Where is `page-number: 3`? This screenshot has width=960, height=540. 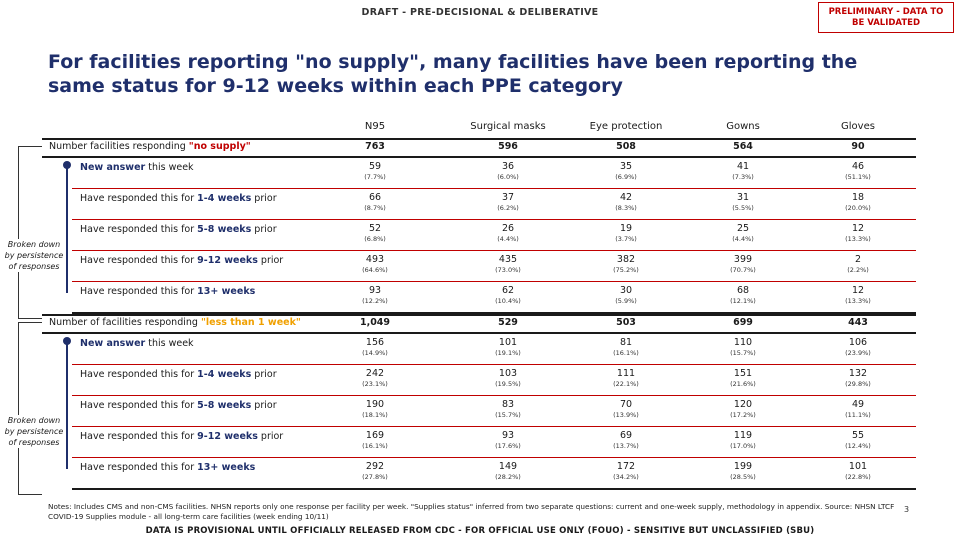
page-number: 3 is located at coordinates (907, 509).